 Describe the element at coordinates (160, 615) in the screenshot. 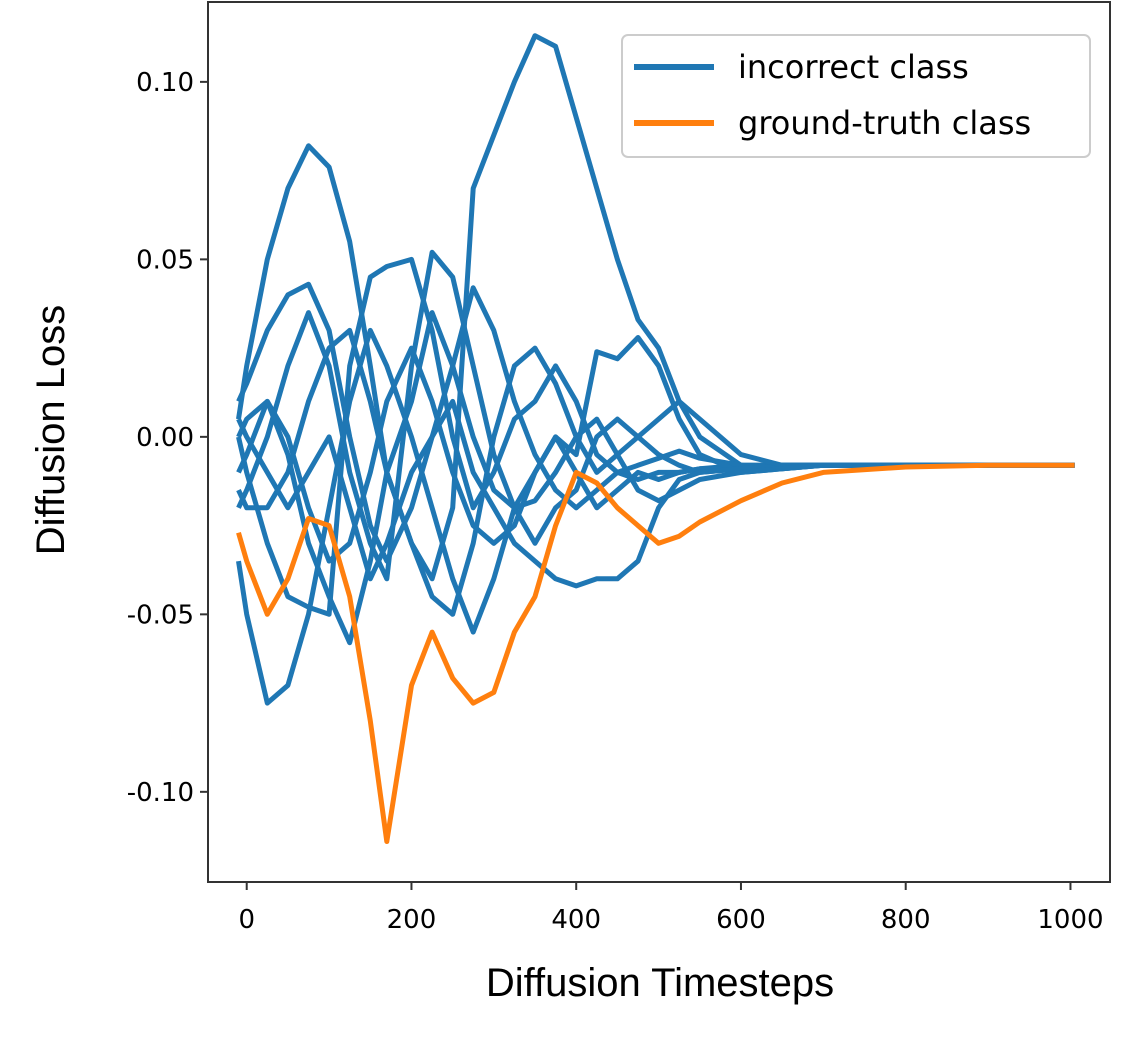

I see `y-tick-label: -0.05` at that location.